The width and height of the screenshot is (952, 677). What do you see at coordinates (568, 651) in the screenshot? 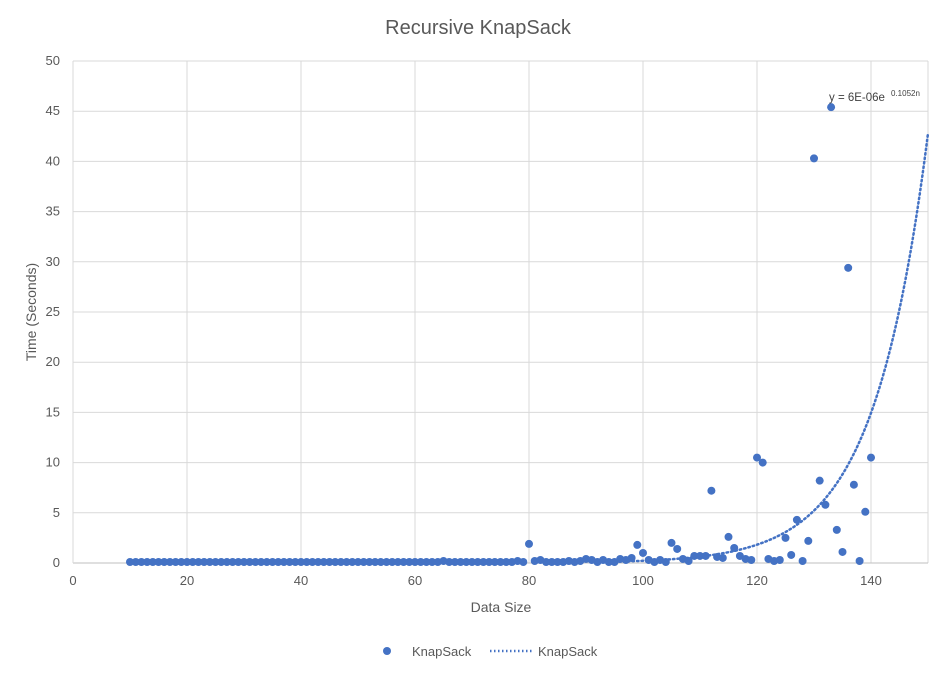
I see `legend-label-trendline: KnapSack` at bounding box center [568, 651].